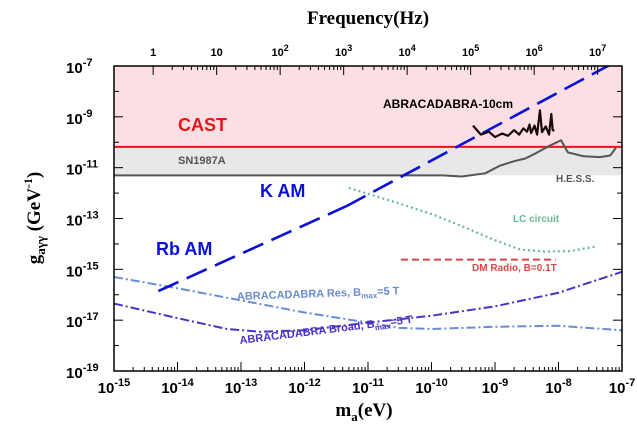  I want to click on x-tick-label: 10⁻⁷, so click(622, 387).